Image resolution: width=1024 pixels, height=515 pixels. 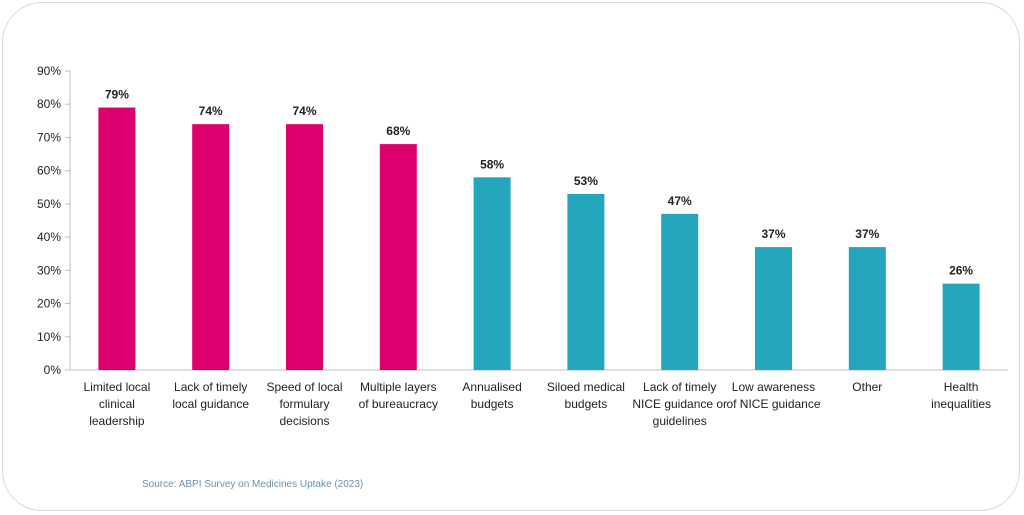 I want to click on y-tick-label: 60%, so click(x=49, y=171).